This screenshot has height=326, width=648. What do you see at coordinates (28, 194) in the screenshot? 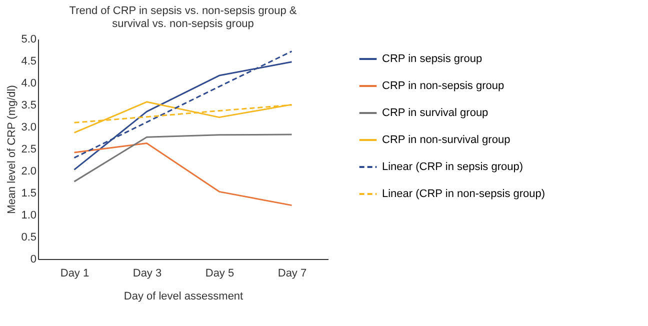
I see `y-tick-label: 1.5` at bounding box center [28, 194].